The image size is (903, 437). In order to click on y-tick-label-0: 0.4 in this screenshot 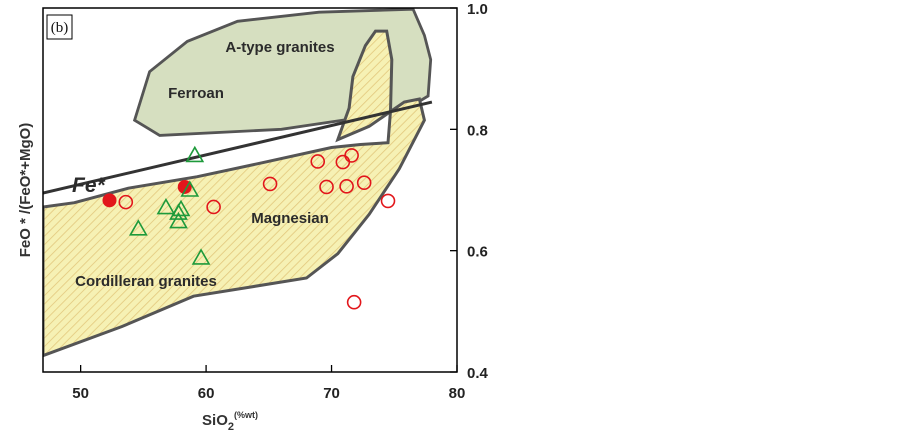, I will do `click(478, 373)`.